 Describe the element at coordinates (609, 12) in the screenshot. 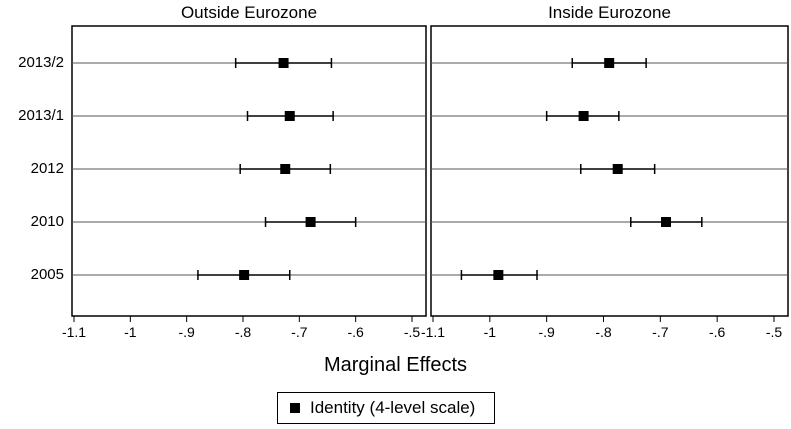

I see `panel-title-inside: Inside Eurozone` at that location.